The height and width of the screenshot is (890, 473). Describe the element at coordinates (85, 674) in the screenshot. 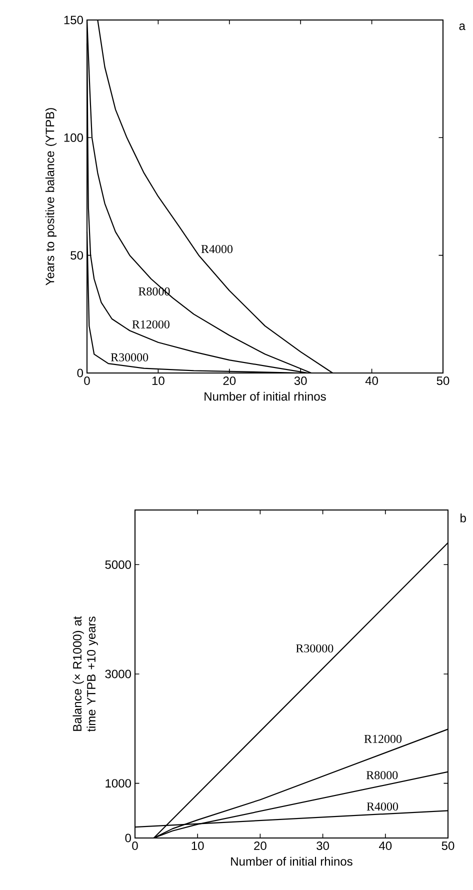

I see `y-axis-title: Balance (× R1000) at time YTPB +10 years` at that location.